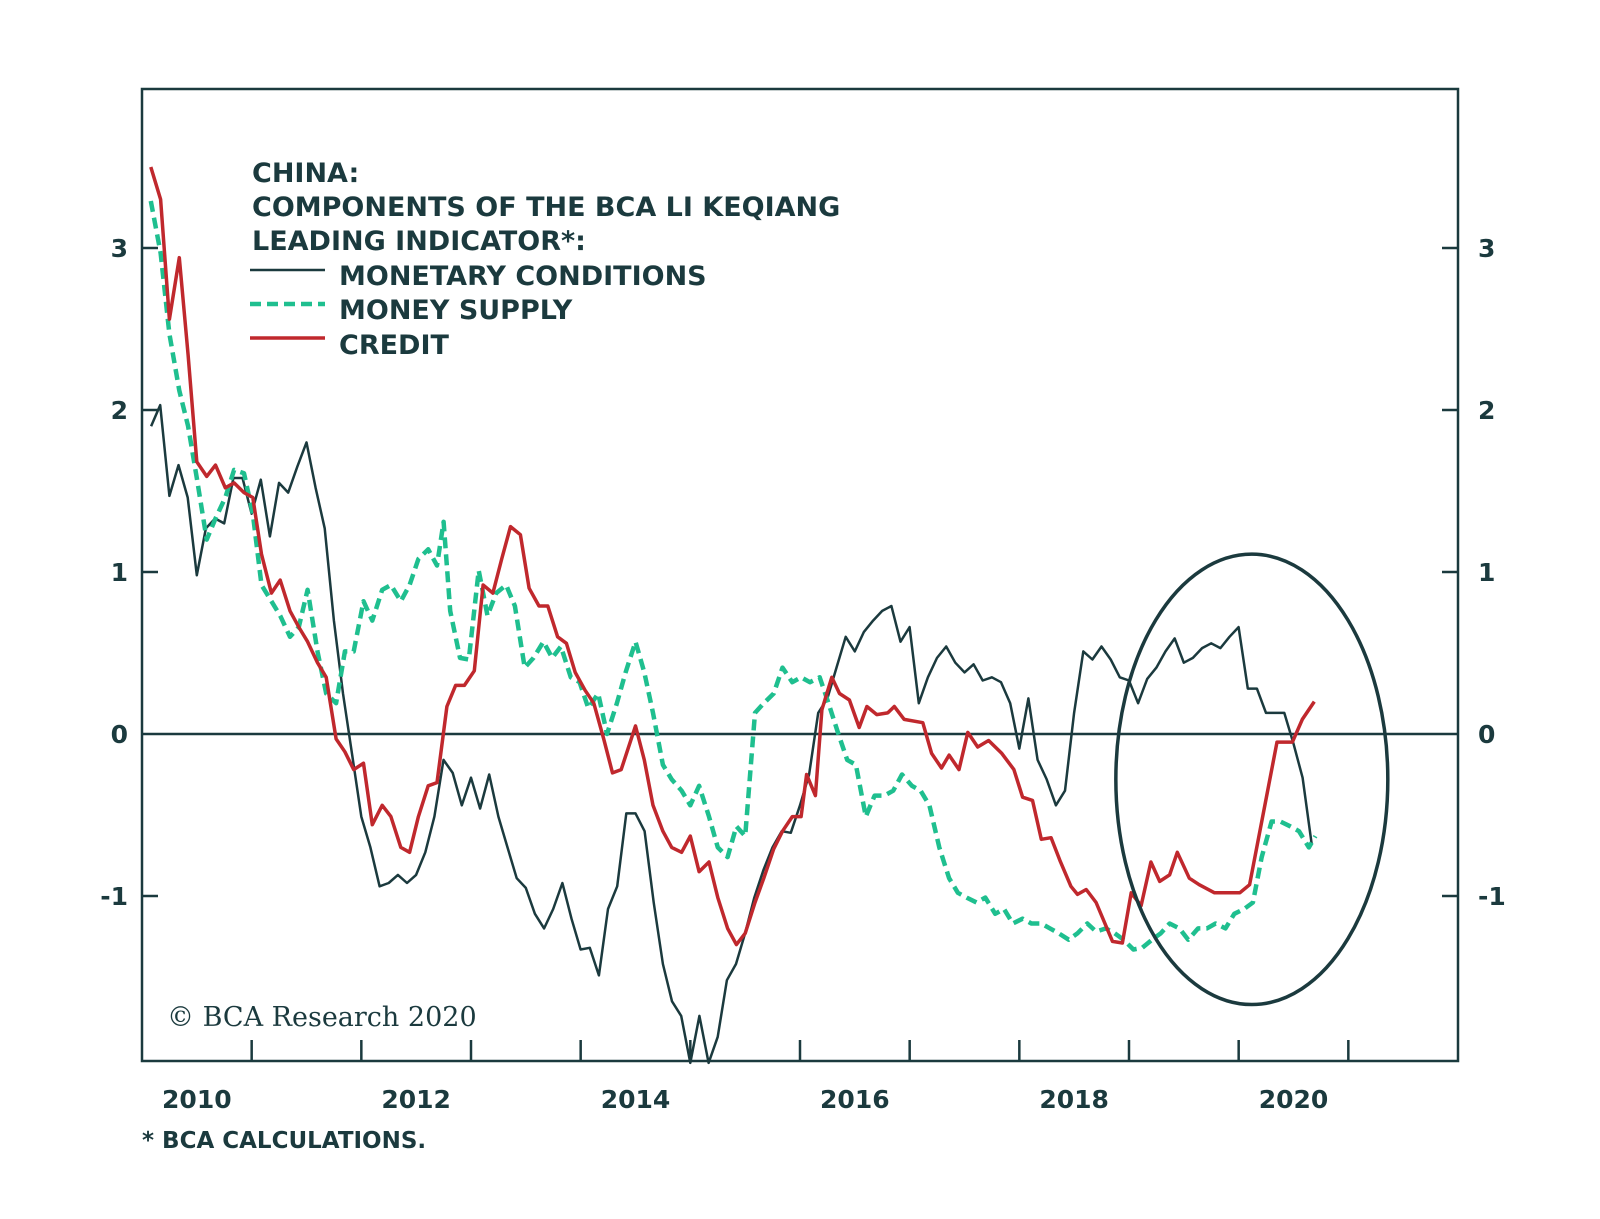 The height and width of the screenshot is (1219, 1600). Describe the element at coordinates (119, 248) in the screenshot. I see `y-tick-label-left: 3` at that location.